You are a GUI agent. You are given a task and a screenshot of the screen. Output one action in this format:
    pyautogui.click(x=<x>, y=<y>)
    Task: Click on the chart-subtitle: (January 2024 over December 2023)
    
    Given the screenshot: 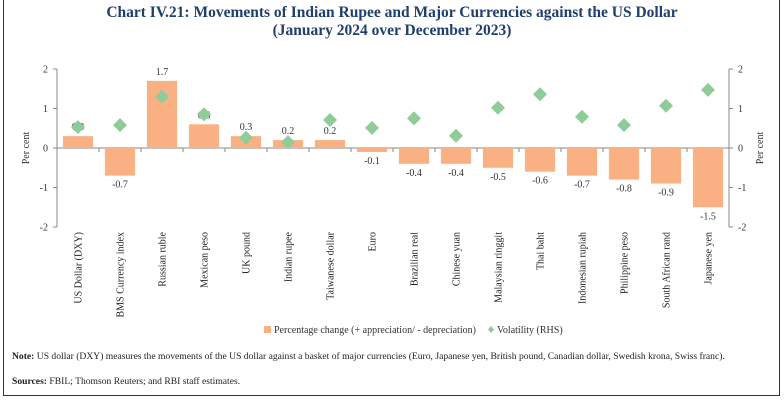 What is the action you would take?
    pyautogui.click(x=392, y=30)
    